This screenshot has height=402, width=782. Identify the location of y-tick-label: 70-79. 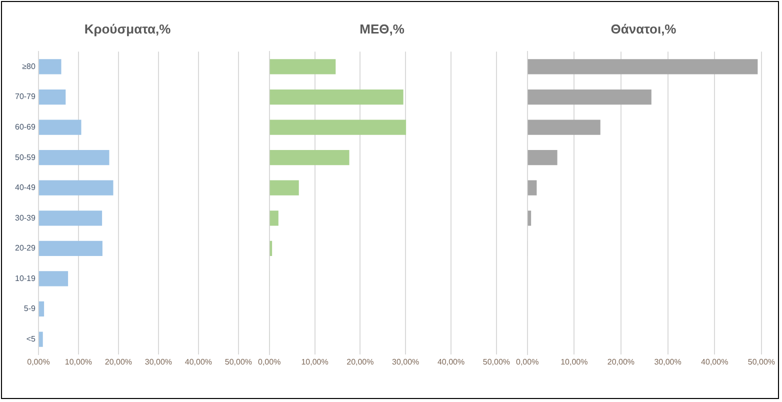
(25, 97).